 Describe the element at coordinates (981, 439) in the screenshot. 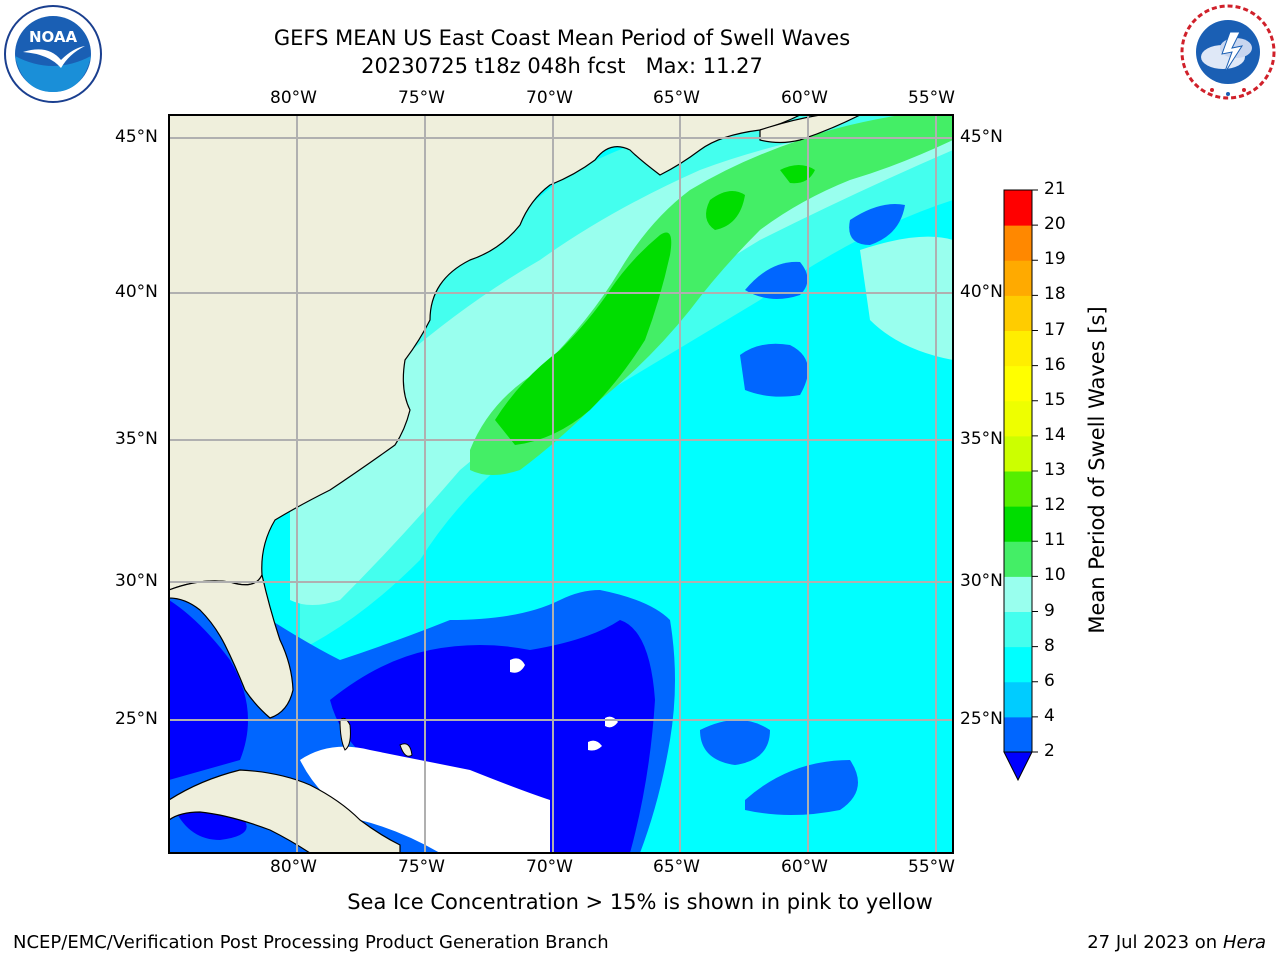

I see `lat-label-right-35n: 35°N` at that location.